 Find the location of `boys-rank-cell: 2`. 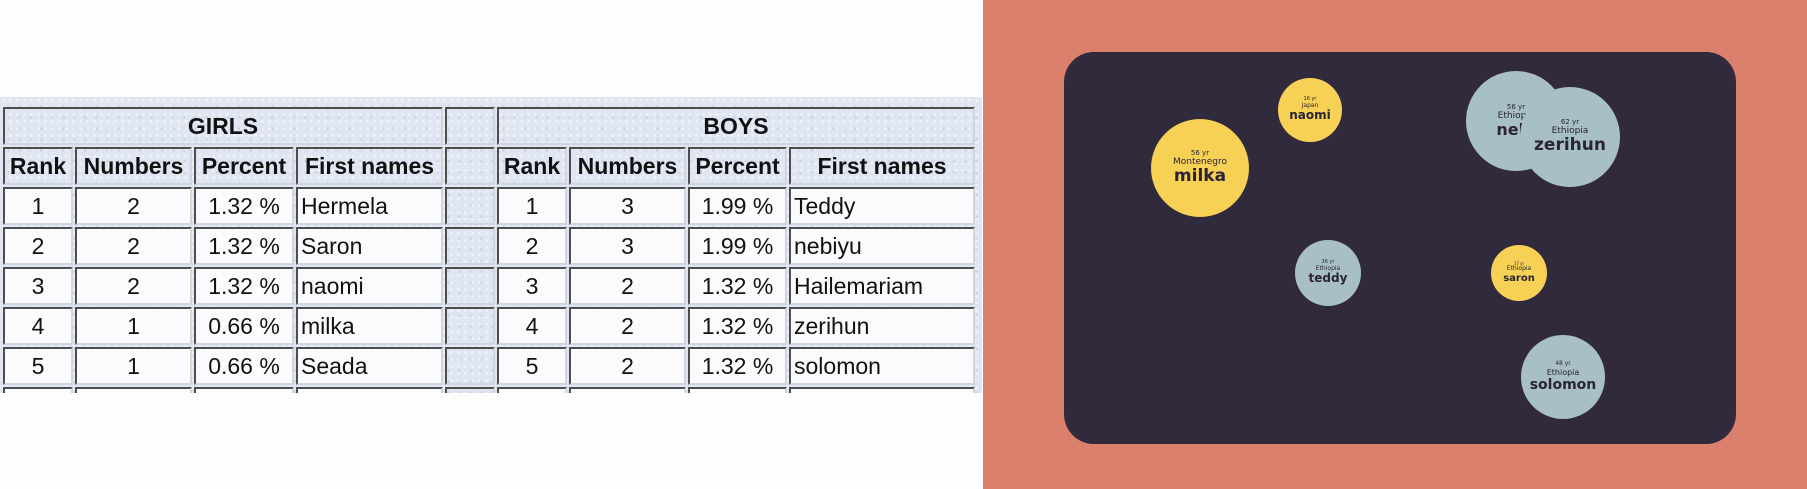

boys-rank-cell: 2 is located at coordinates (532, 246).